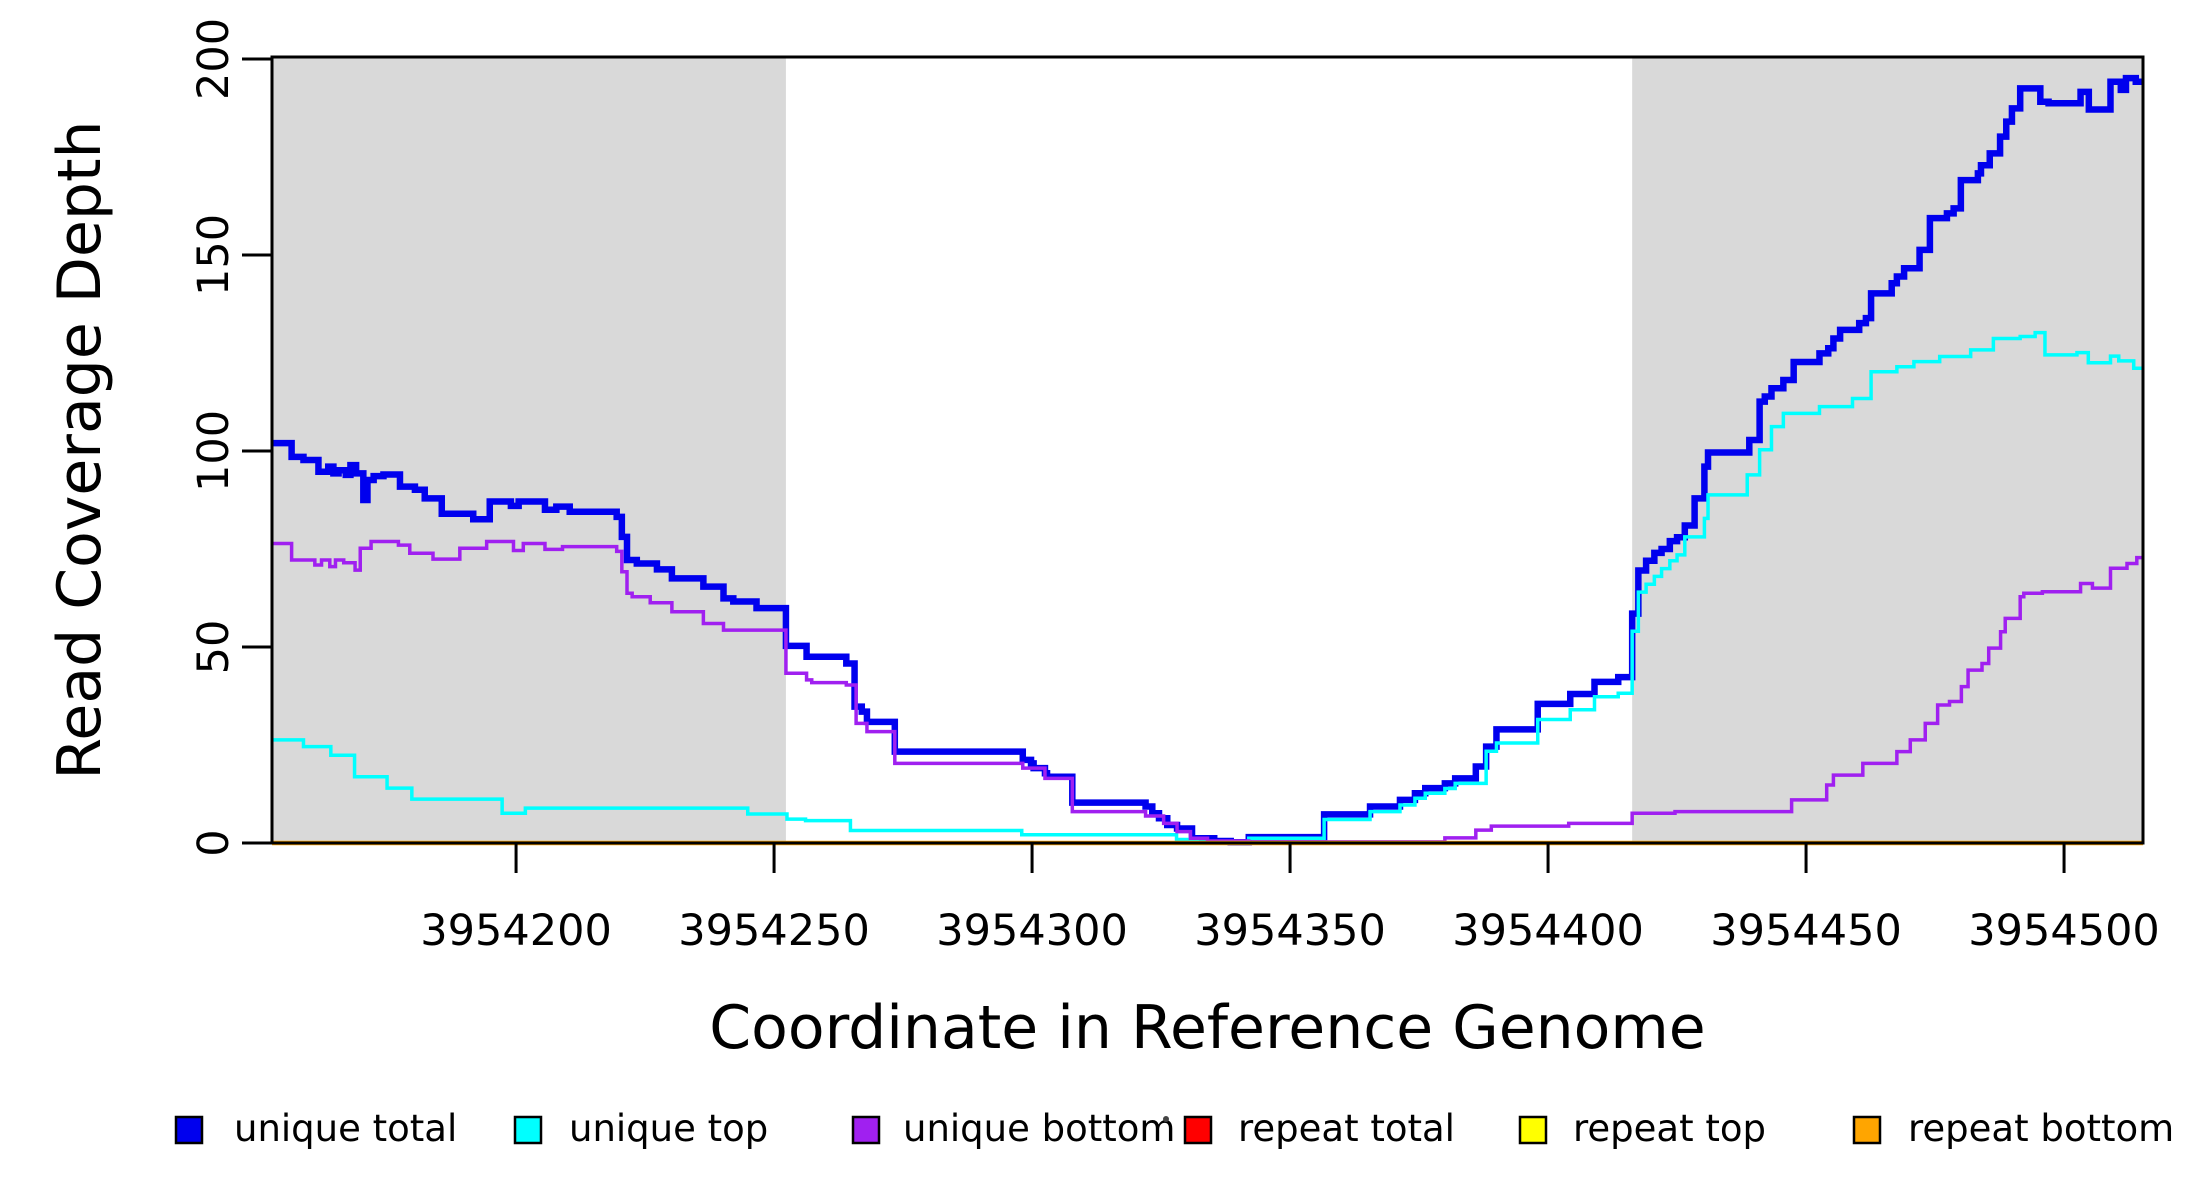  Describe the element at coordinates (528, 1130) in the screenshot. I see `legend-swatch-unique-top` at that location.